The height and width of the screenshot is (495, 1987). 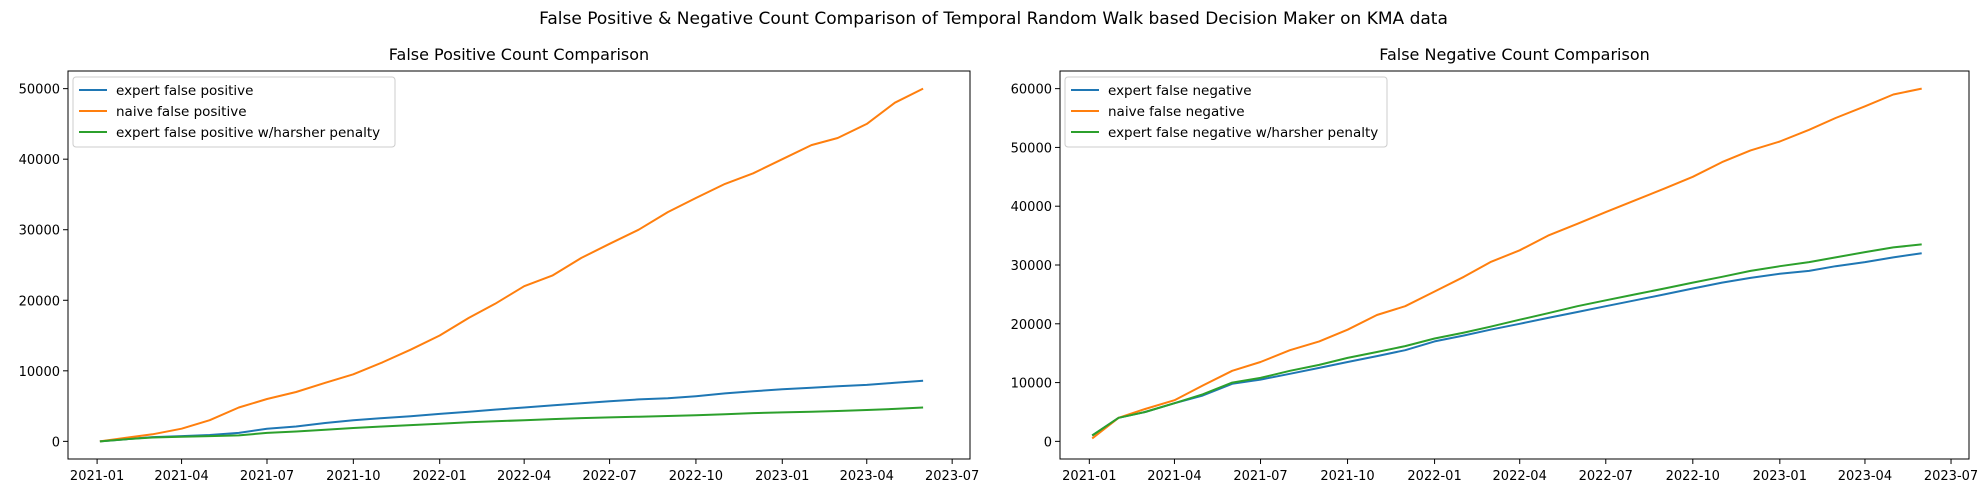 I want to click on legend-label: expert false negative, so click(x=1180, y=91).